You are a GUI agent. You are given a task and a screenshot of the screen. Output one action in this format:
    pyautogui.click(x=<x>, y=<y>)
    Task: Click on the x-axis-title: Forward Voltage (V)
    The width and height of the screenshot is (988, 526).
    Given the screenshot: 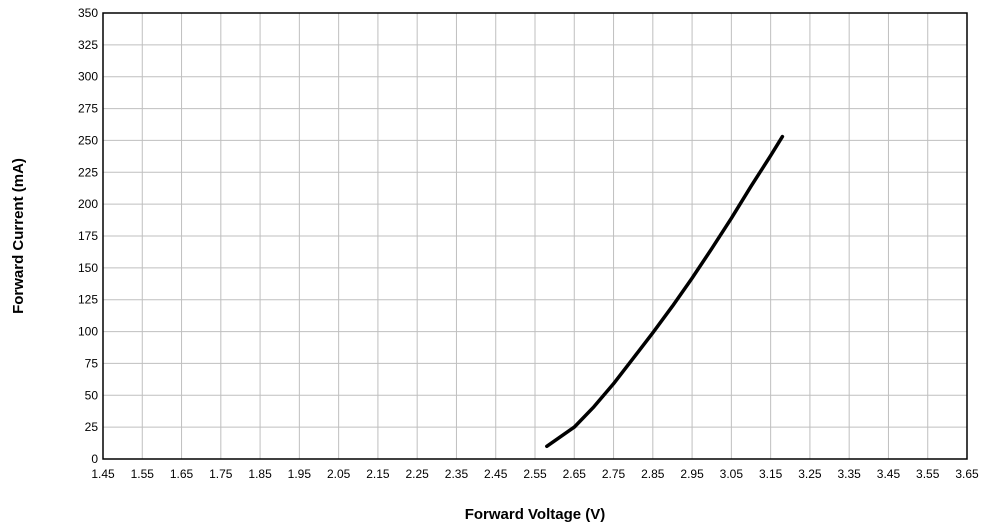 What is the action you would take?
    pyautogui.click(x=535, y=514)
    